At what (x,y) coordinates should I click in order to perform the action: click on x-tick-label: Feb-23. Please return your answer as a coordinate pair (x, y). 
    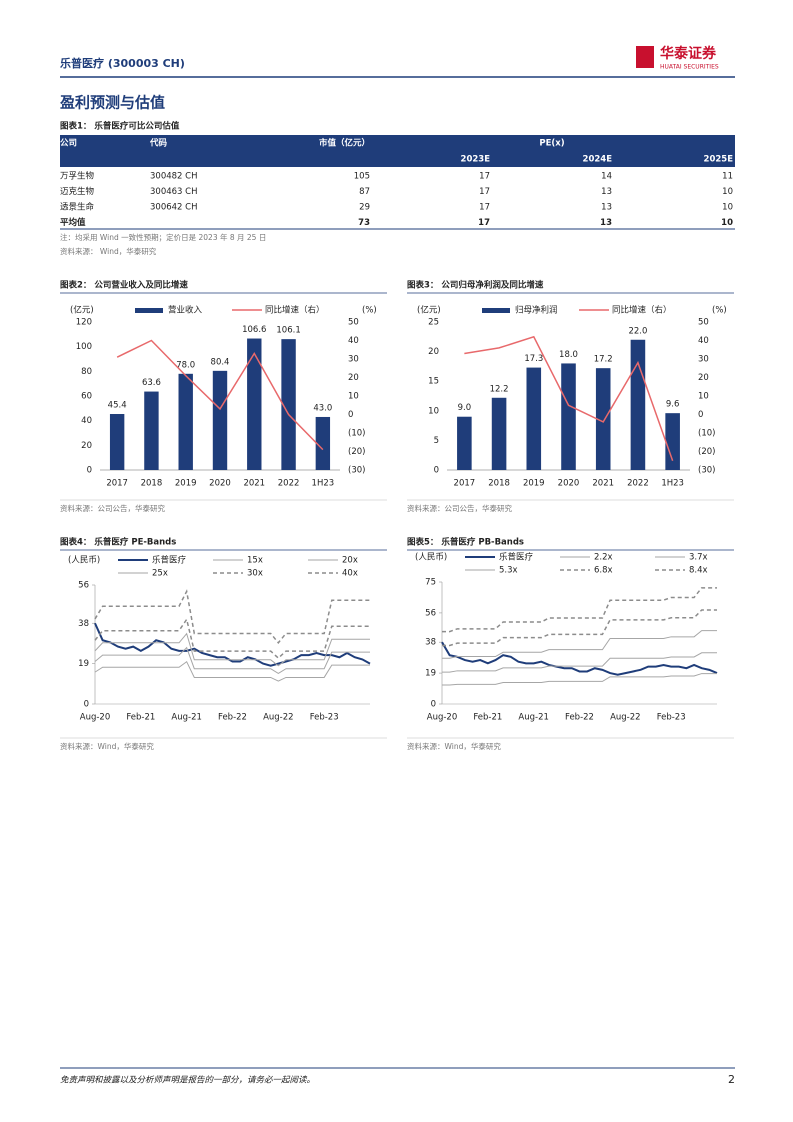
    Looking at the image, I should click on (671, 718).